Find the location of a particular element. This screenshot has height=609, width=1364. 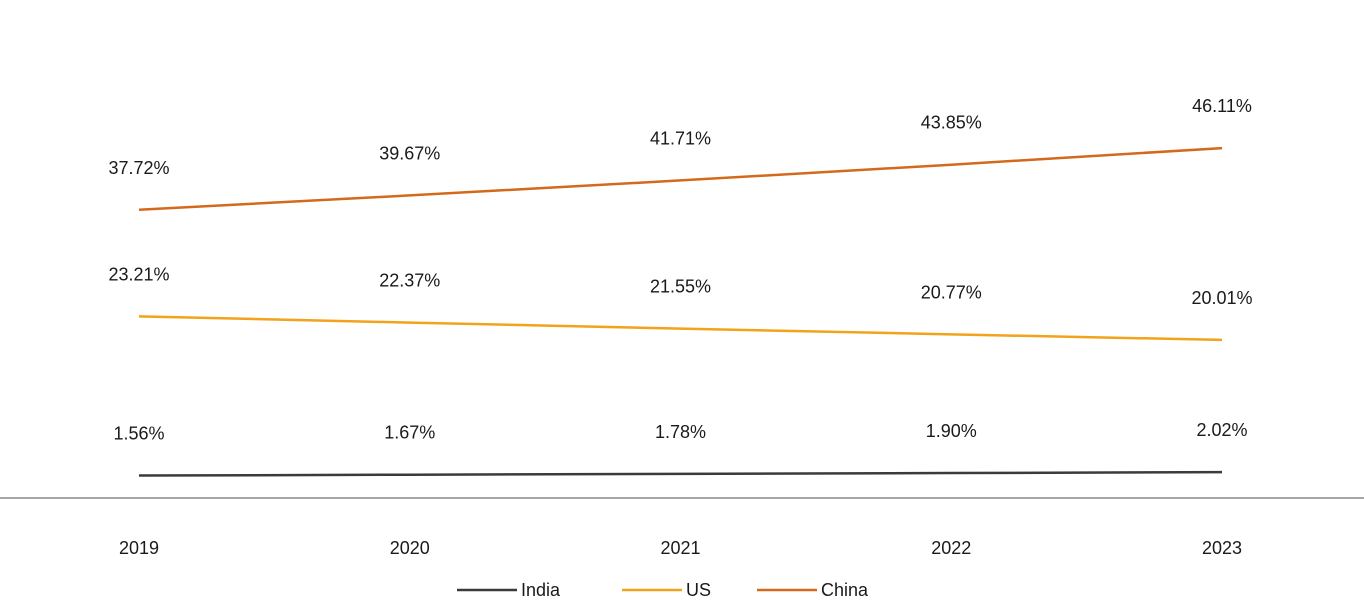

legend: India US China is located at coordinates (663, 590).